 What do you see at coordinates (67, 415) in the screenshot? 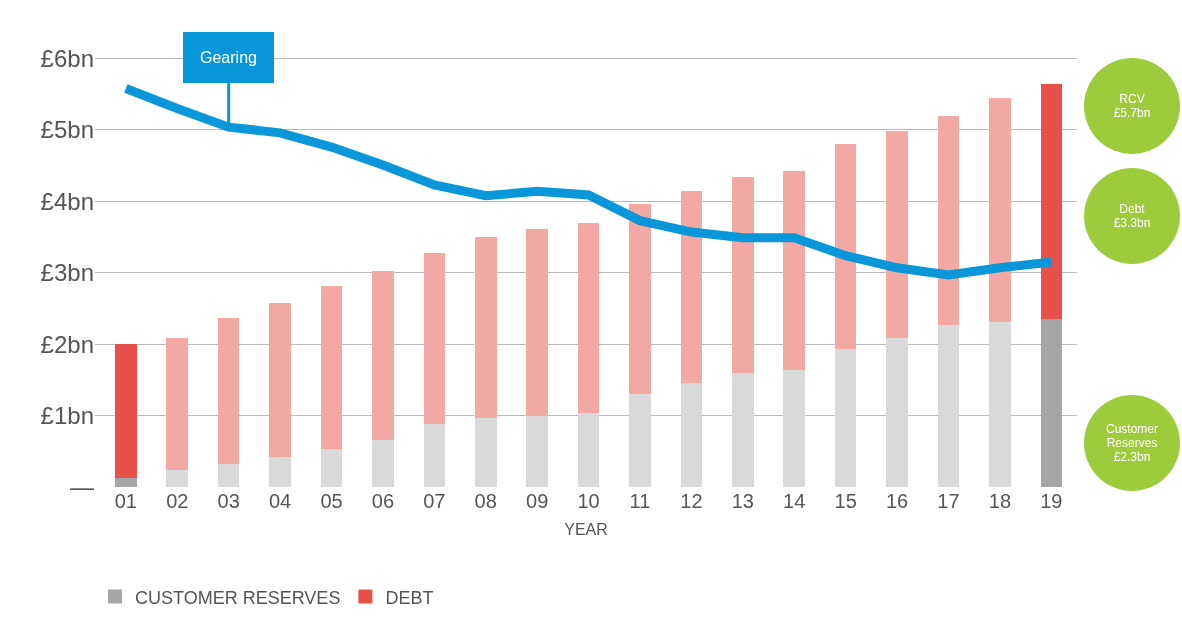
I see `y-tick-label: £1bn` at bounding box center [67, 415].